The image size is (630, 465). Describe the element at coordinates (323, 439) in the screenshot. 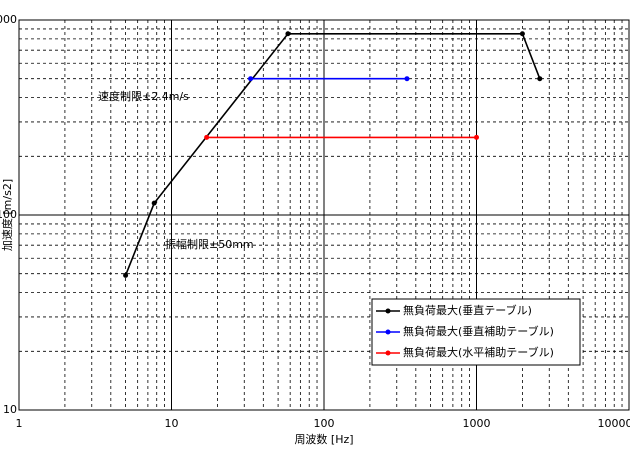

I see `x-axis-label: 周波数 [Hz]` at that location.